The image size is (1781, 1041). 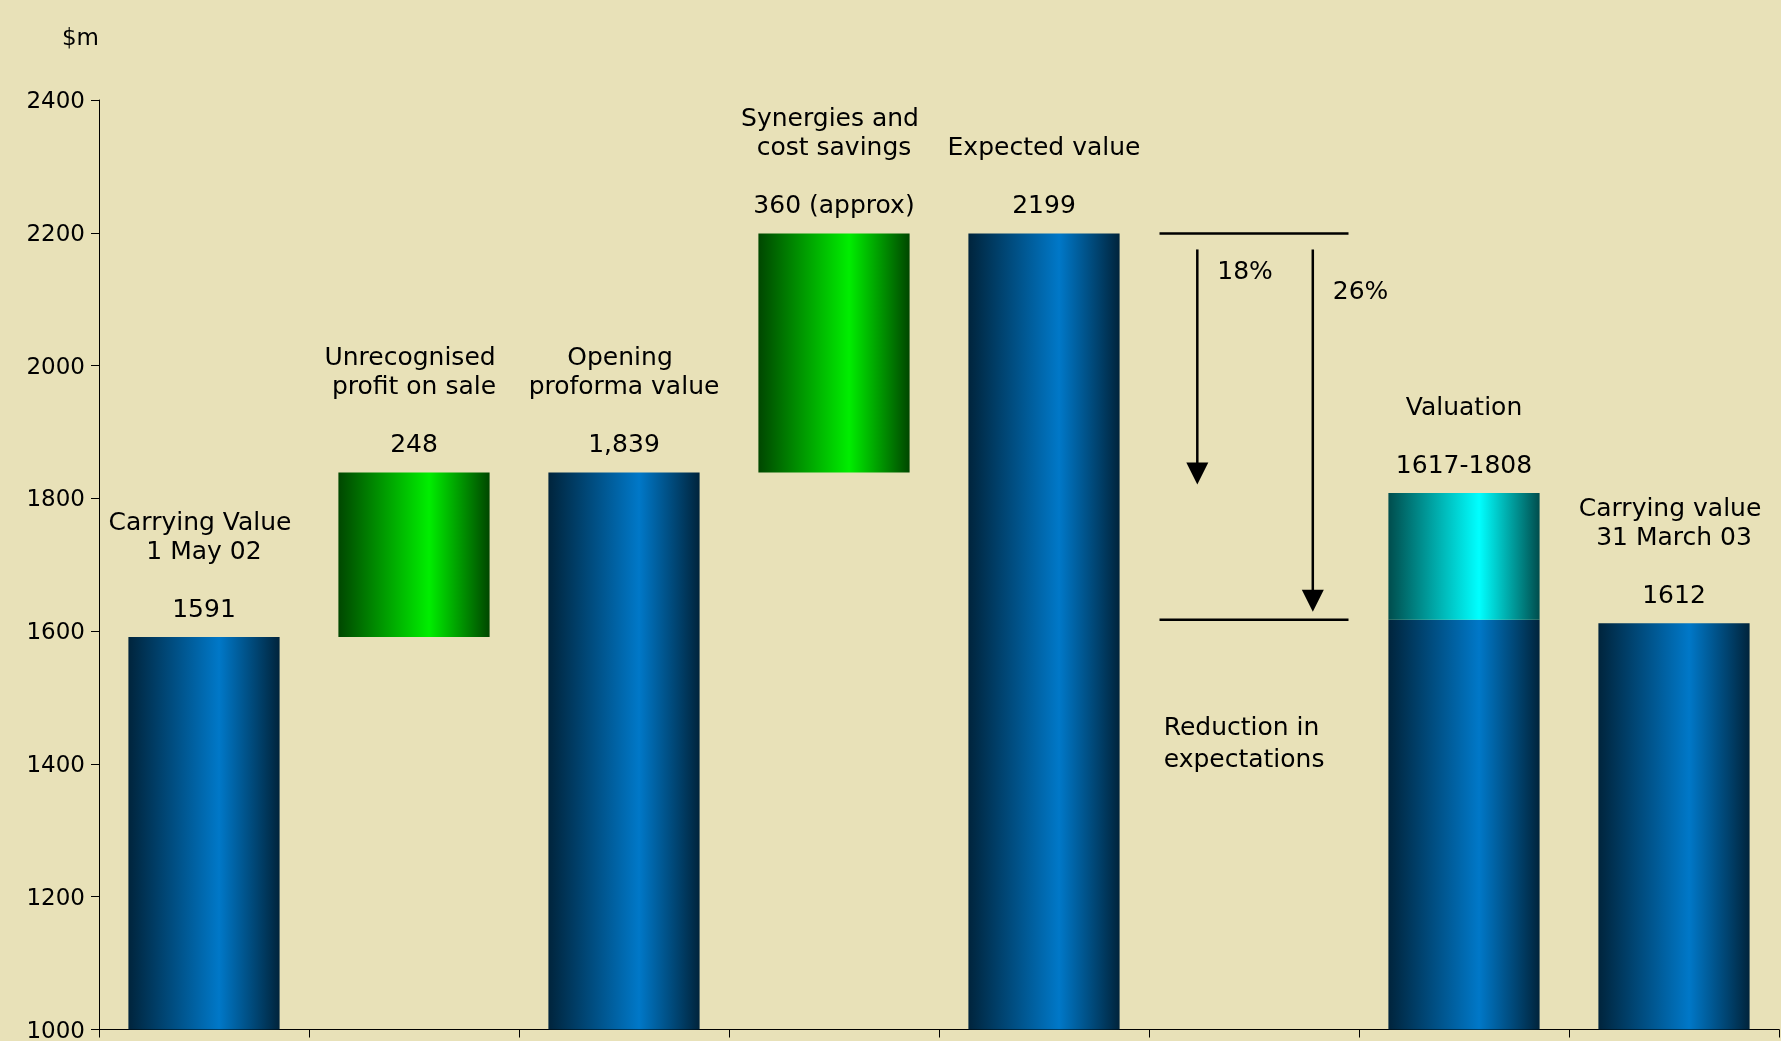 What do you see at coordinates (1674, 522) in the screenshot?
I see `x-tick-label: Carrying value 31 March 03` at bounding box center [1674, 522].